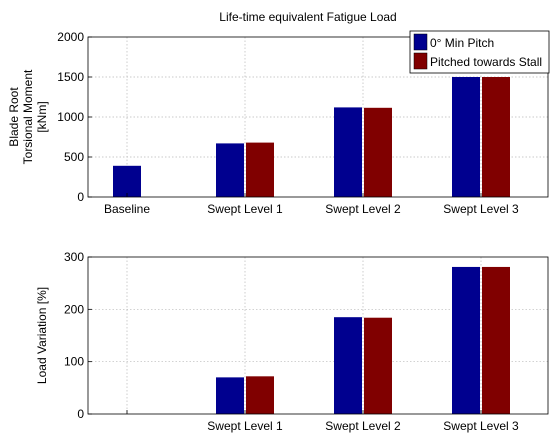 The width and height of the screenshot is (550, 437). I want to click on legend-label: 0° Min Pitch, so click(462, 43).